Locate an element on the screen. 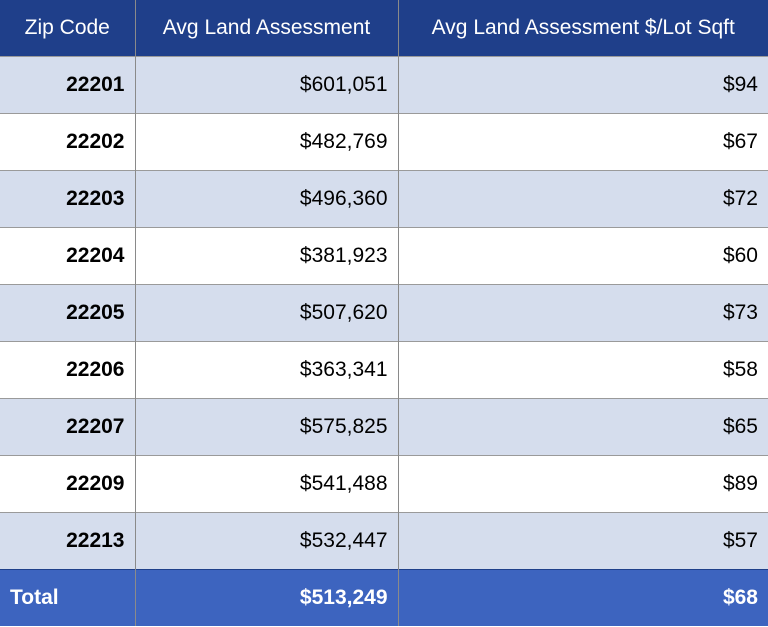 The width and height of the screenshot is (768, 627). table-row: 22201 $601,051 $94 is located at coordinates (384, 84).